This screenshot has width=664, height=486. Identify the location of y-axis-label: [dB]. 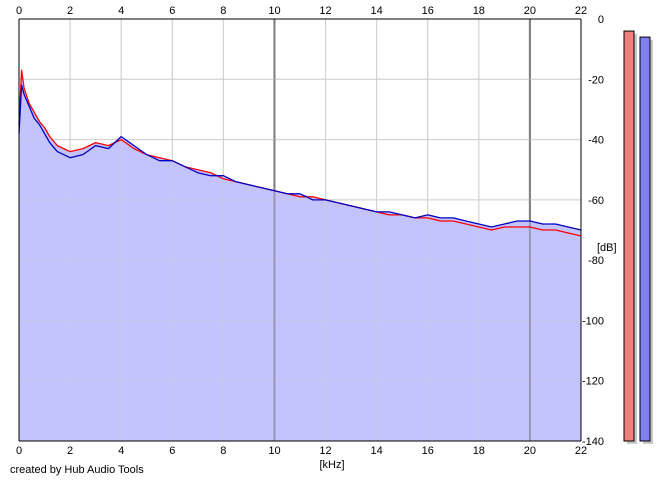
(607, 248).